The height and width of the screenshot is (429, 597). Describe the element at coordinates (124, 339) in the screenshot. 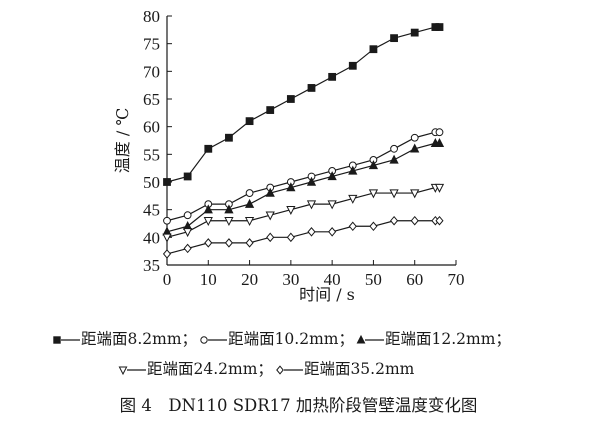

I see `legend-entry: 距端面8.2mm；` at that location.